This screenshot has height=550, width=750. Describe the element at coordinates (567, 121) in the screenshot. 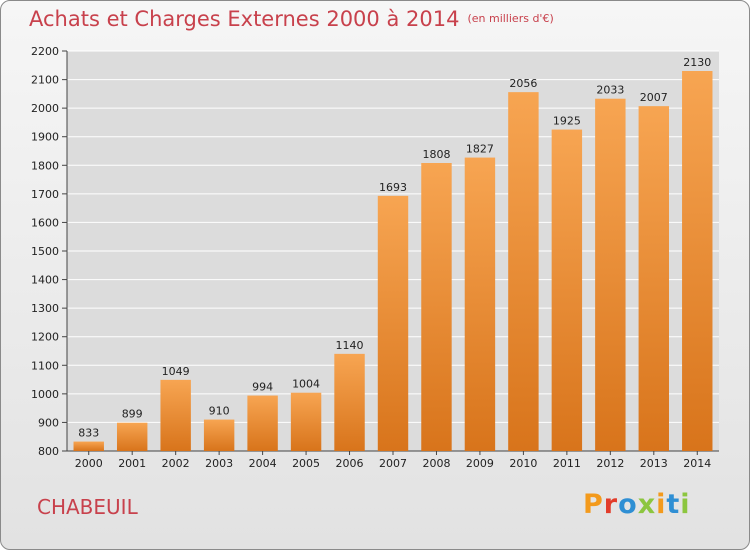

I see `bar-value-label: 1925` at that location.